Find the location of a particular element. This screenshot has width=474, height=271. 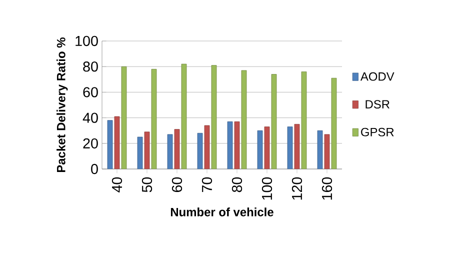

y-tick-label: 20 is located at coordinates (90, 143).